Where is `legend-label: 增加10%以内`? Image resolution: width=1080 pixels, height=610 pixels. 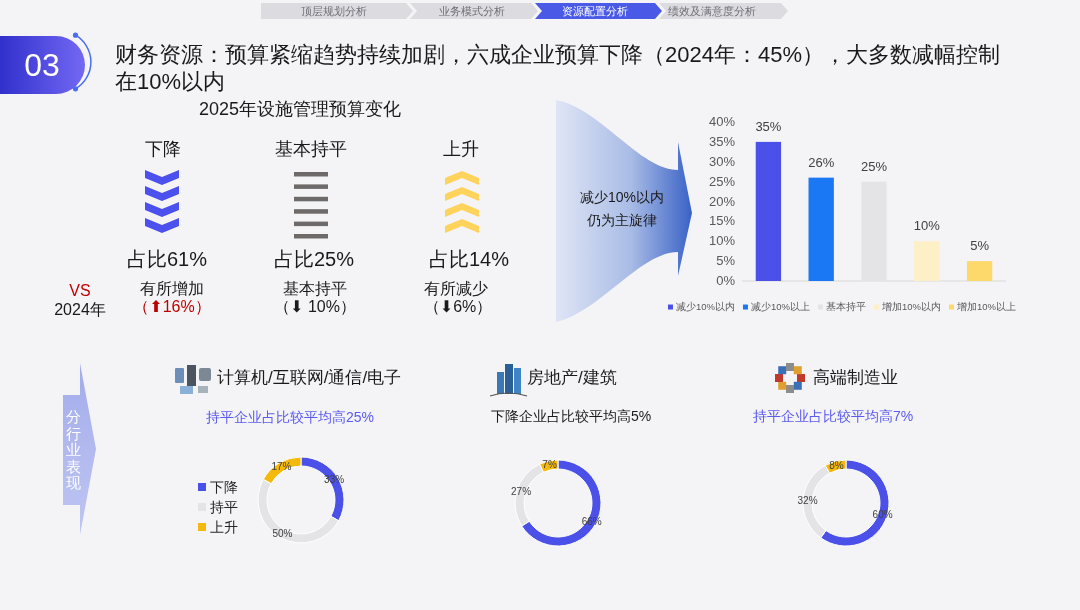 legend-label: 增加10%以内 is located at coordinates (912, 306).